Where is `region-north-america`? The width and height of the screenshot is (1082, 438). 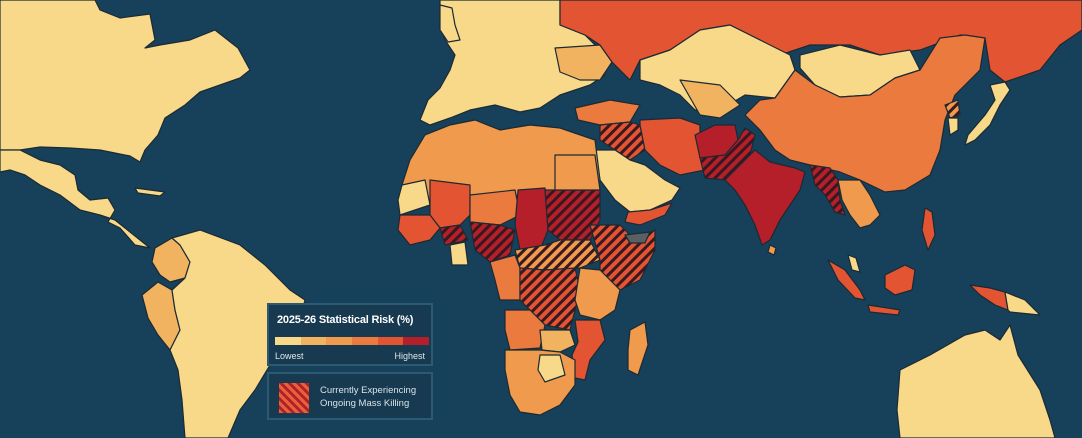
region-north-america is located at coordinates (125, 81).